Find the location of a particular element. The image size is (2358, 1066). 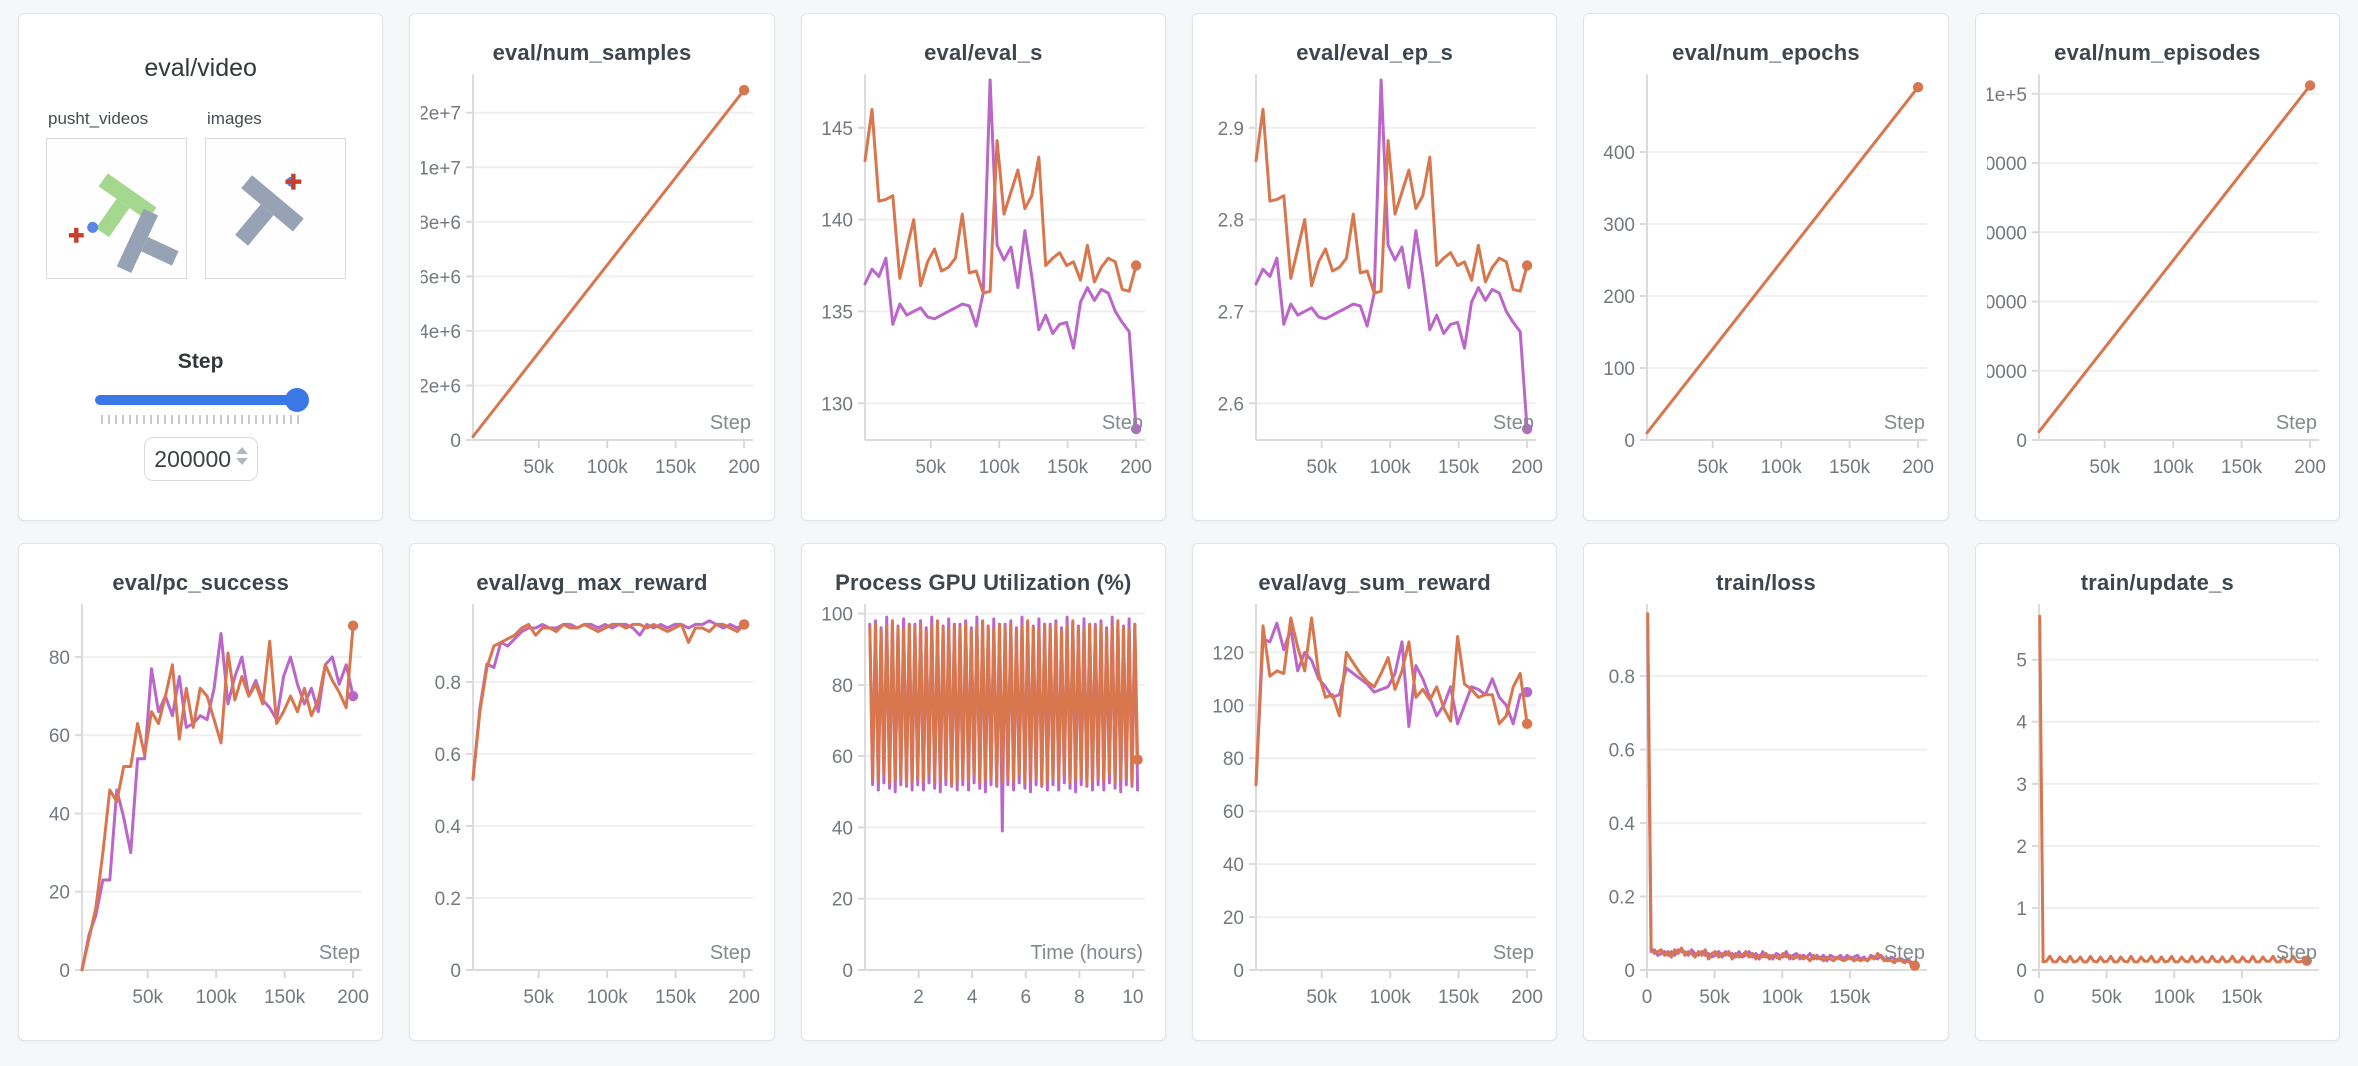

pusht-video-thumbnail is located at coordinates (116, 208).